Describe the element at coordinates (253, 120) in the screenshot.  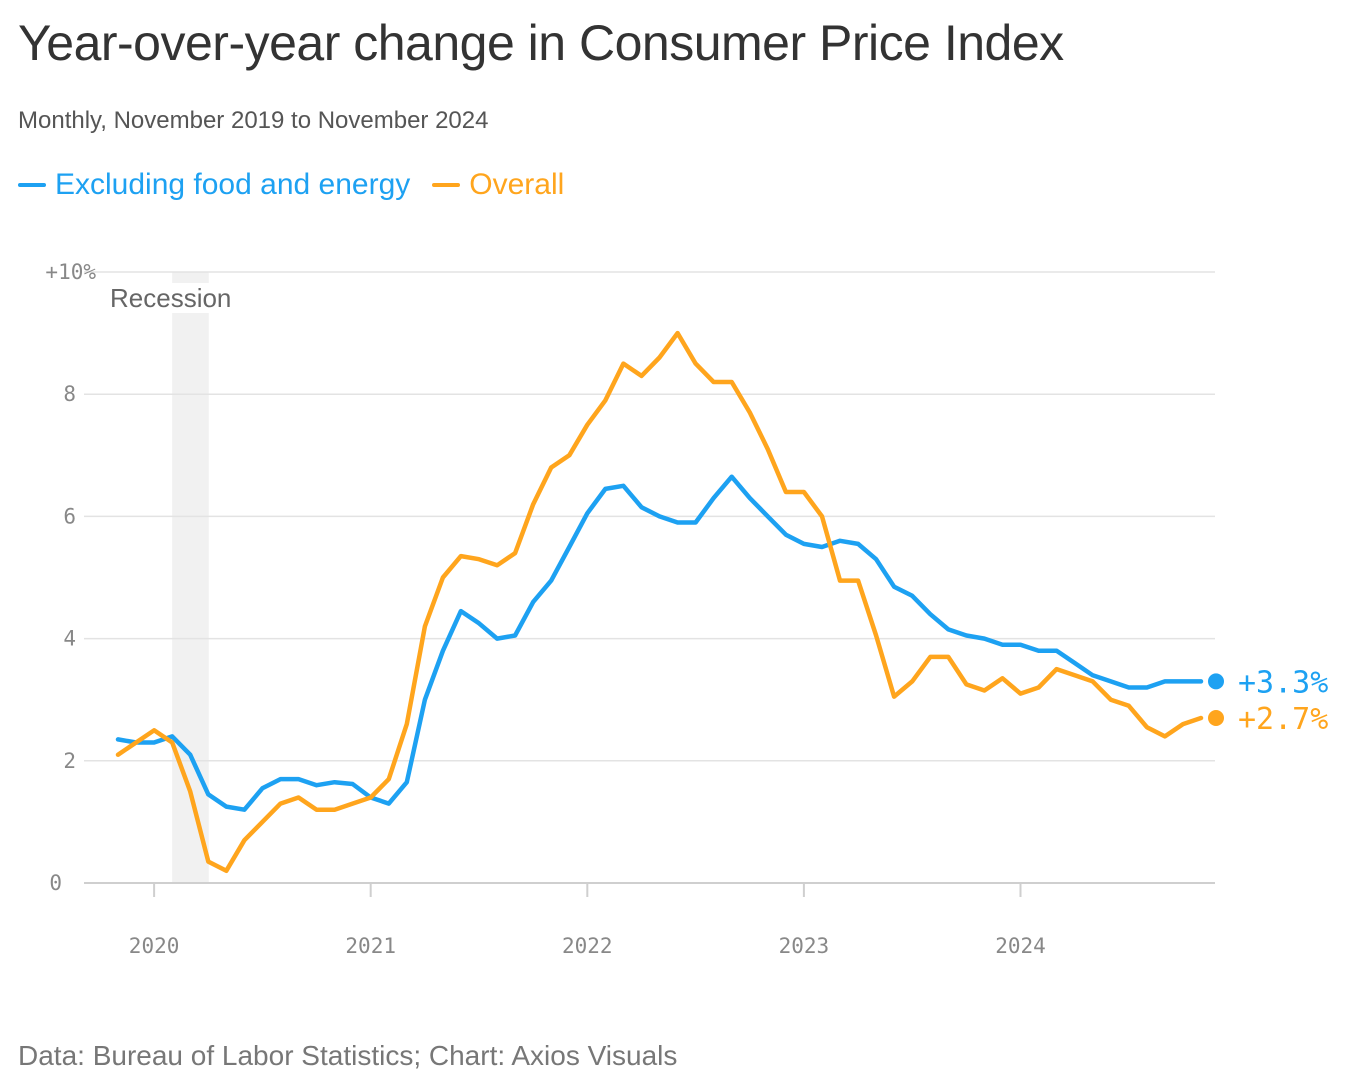
I see `chart-subtitle: Monthly, November 2019 to November 2024` at that location.